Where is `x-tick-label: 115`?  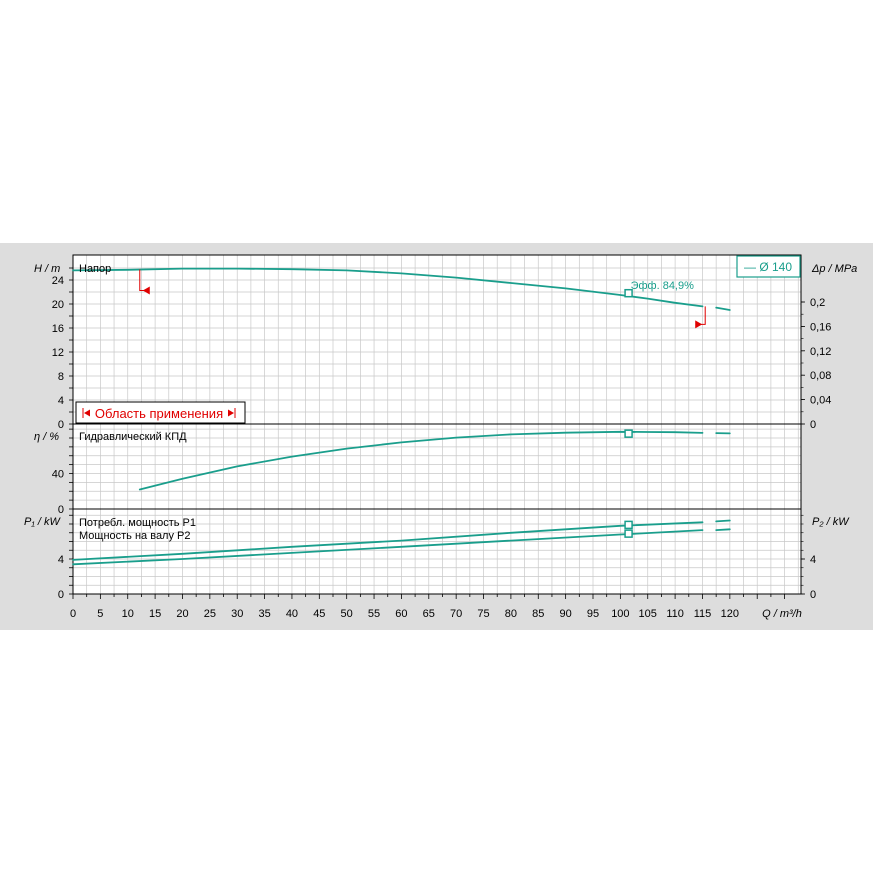 x-tick-label: 115 is located at coordinates (703, 614).